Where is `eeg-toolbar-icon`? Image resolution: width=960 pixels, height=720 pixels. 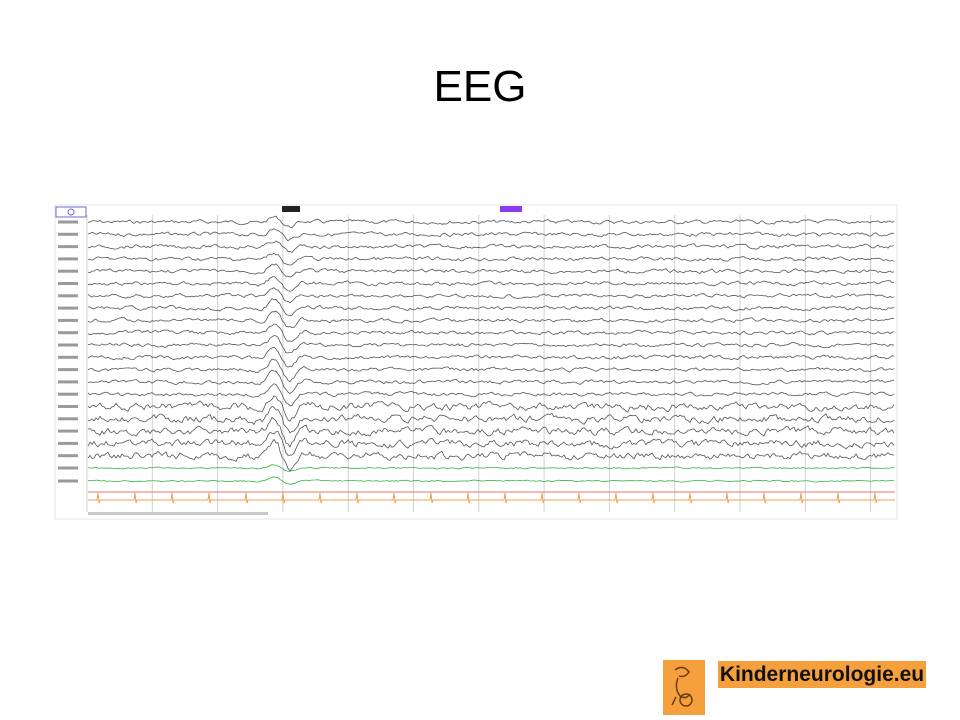 eeg-toolbar-icon is located at coordinates (71, 212).